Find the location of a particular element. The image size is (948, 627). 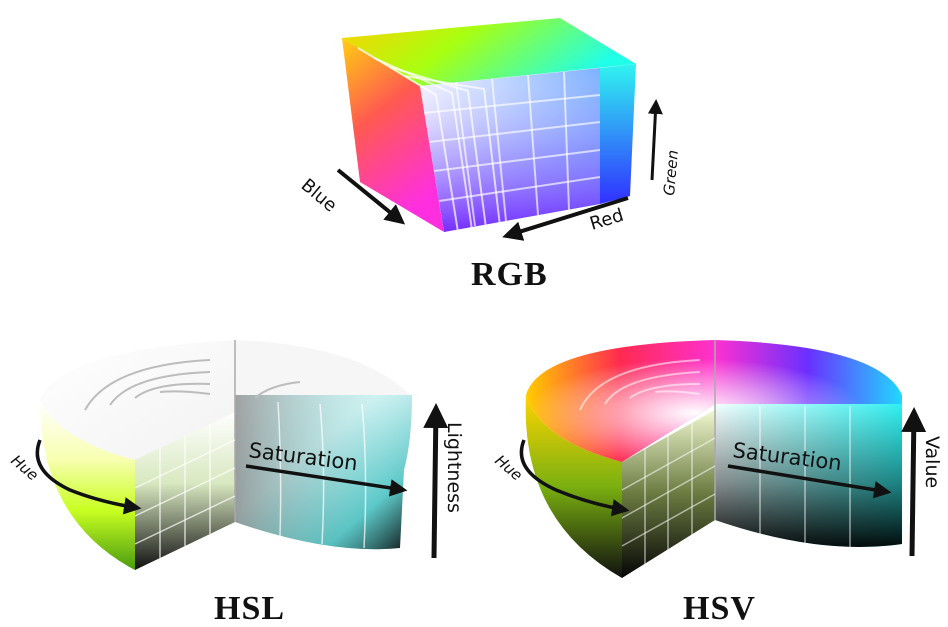

green-axis-arrow is located at coordinates (655, 140).